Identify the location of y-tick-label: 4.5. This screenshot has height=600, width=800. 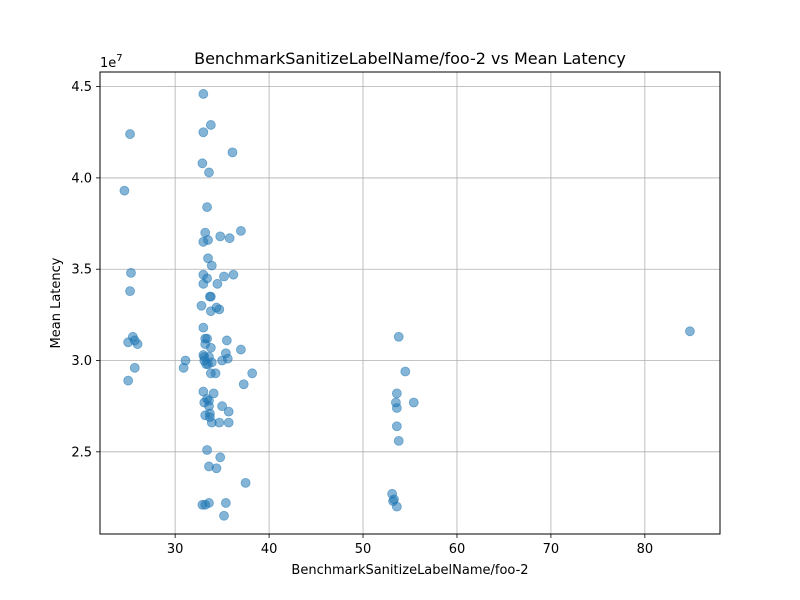
(81, 87).